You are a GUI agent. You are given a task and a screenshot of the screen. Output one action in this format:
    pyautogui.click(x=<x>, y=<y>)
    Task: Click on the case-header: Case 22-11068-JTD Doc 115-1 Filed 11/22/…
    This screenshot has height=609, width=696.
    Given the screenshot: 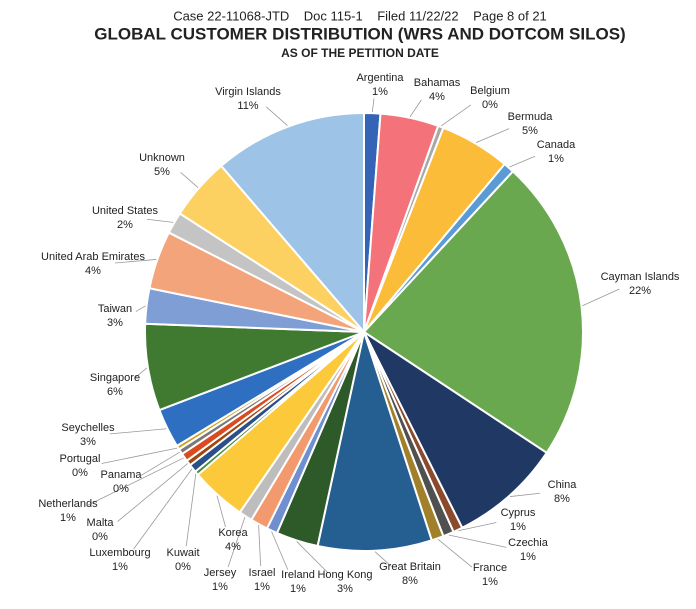 What is the action you would take?
    pyautogui.click(x=360, y=15)
    